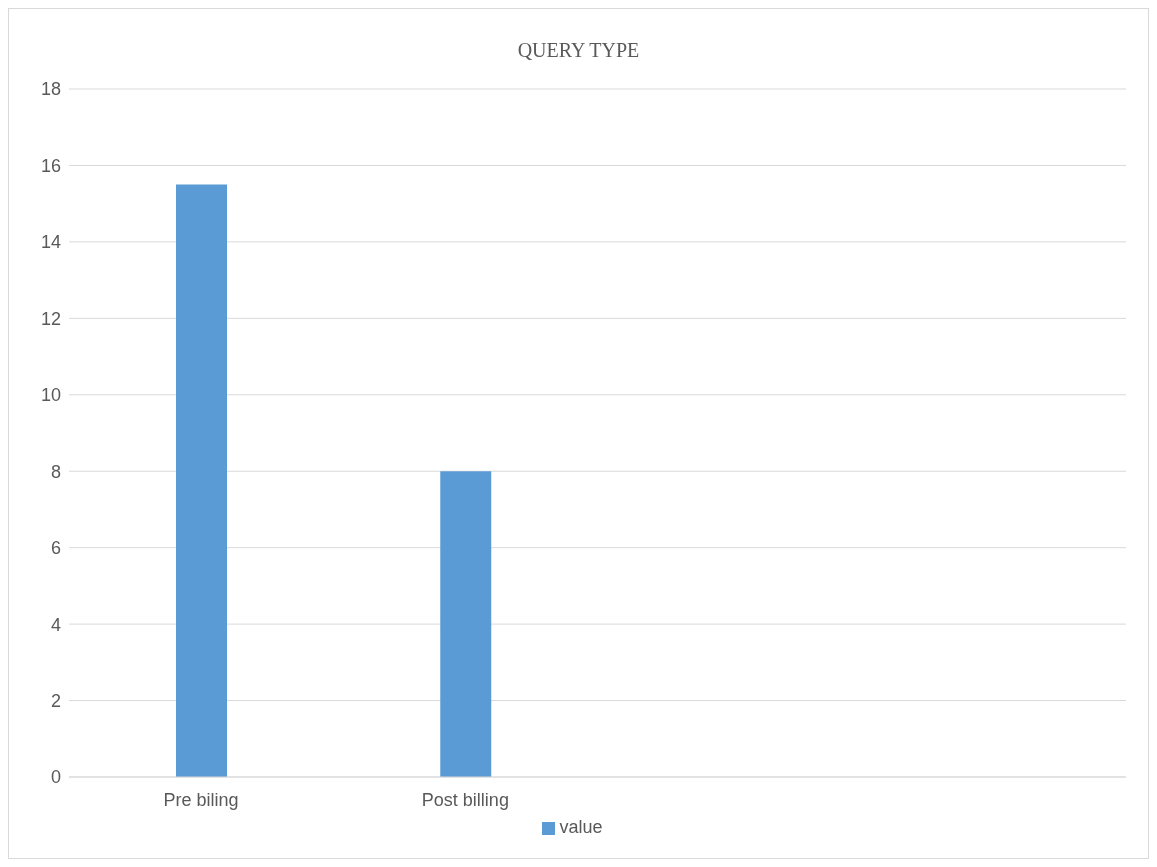 This screenshot has height=867, width=1157. Describe the element at coordinates (201, 799) in the screenshot. I see `x-tick-label: Pre biling` at that location.